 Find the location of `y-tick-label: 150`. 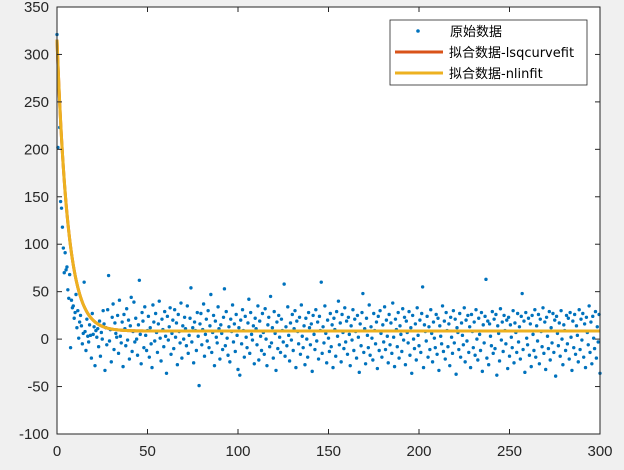

y-tick-label: 150 is located at coordinates (36, 197).